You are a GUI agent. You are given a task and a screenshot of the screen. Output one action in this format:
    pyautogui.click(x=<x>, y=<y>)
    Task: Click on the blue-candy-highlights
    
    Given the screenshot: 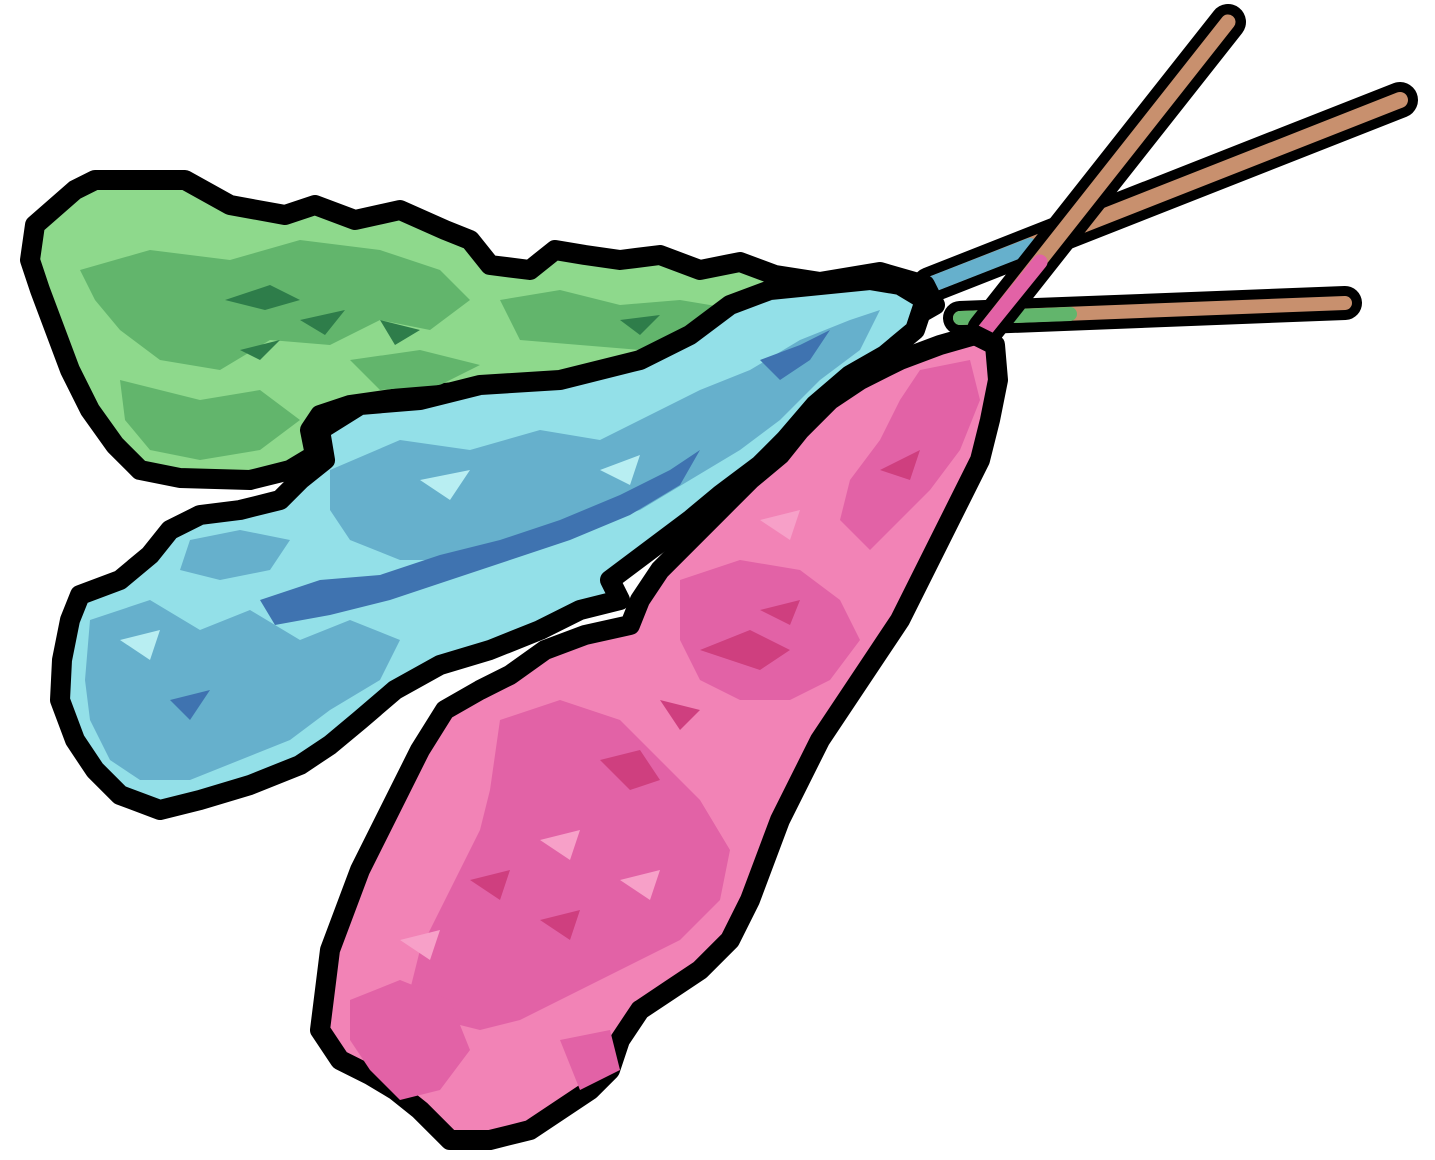 What is the action you would take?
    pyautogui.click(x=380, y=557)
    